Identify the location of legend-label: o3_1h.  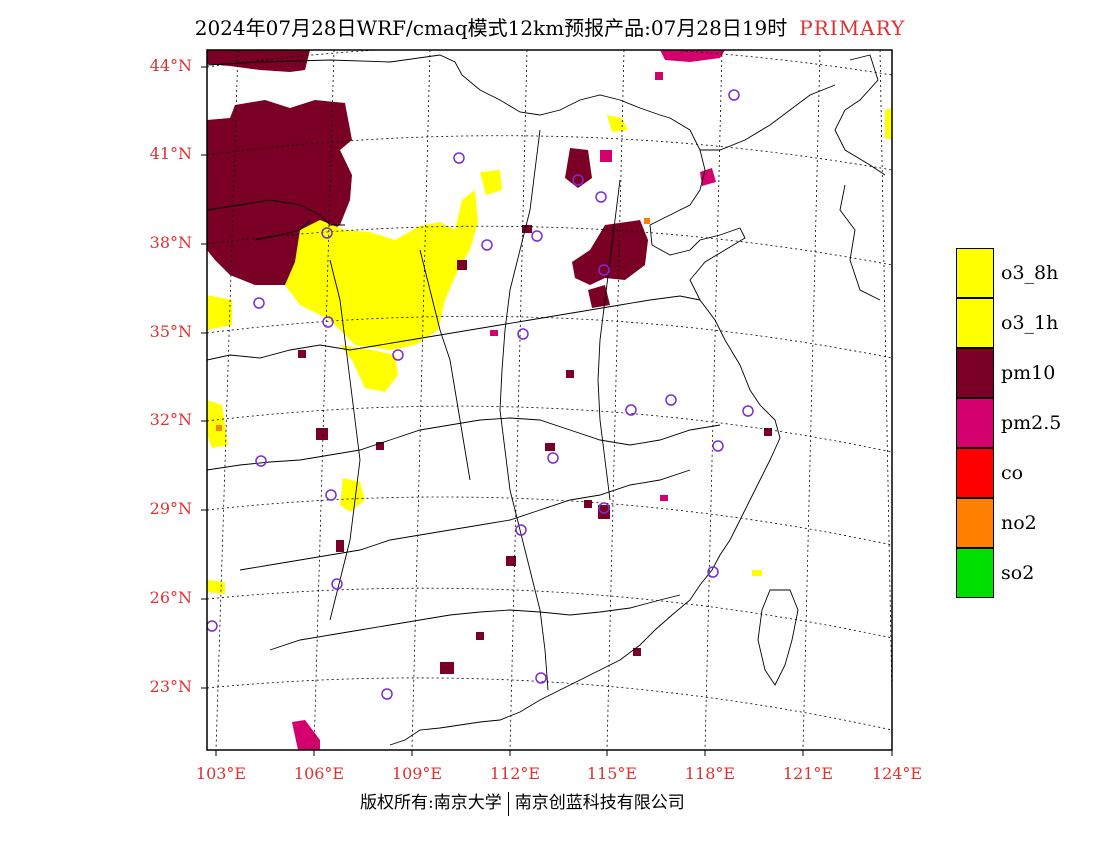
(1030, 323).